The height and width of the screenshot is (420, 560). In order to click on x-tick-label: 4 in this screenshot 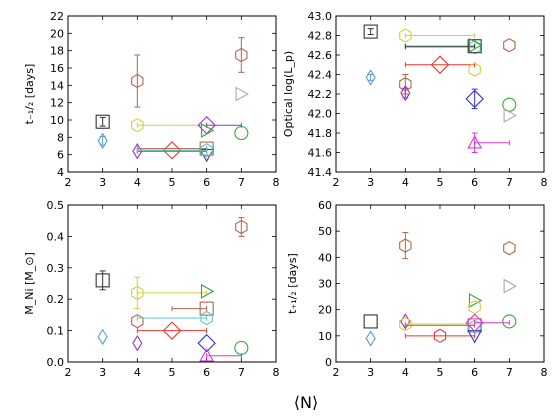, I will do `click(405, 182)`.